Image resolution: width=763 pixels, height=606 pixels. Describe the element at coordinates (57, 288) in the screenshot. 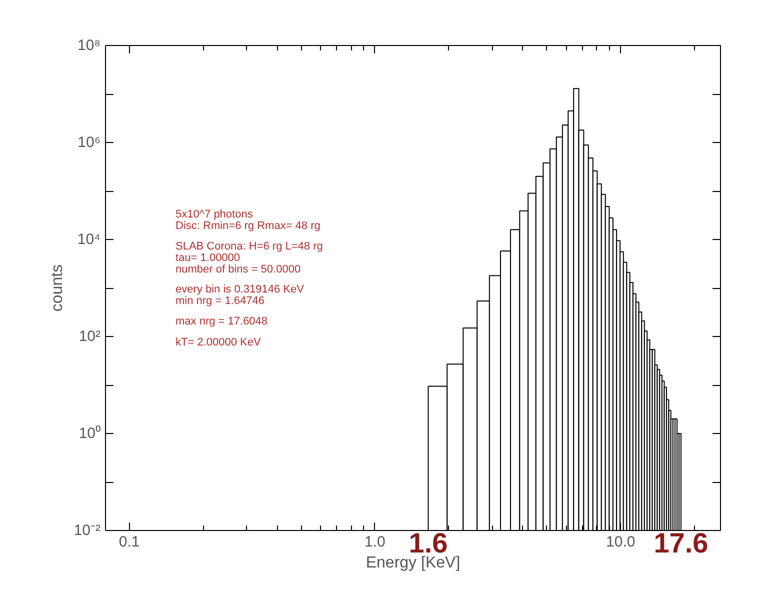

I see `y-axis-title: counts` at that location.